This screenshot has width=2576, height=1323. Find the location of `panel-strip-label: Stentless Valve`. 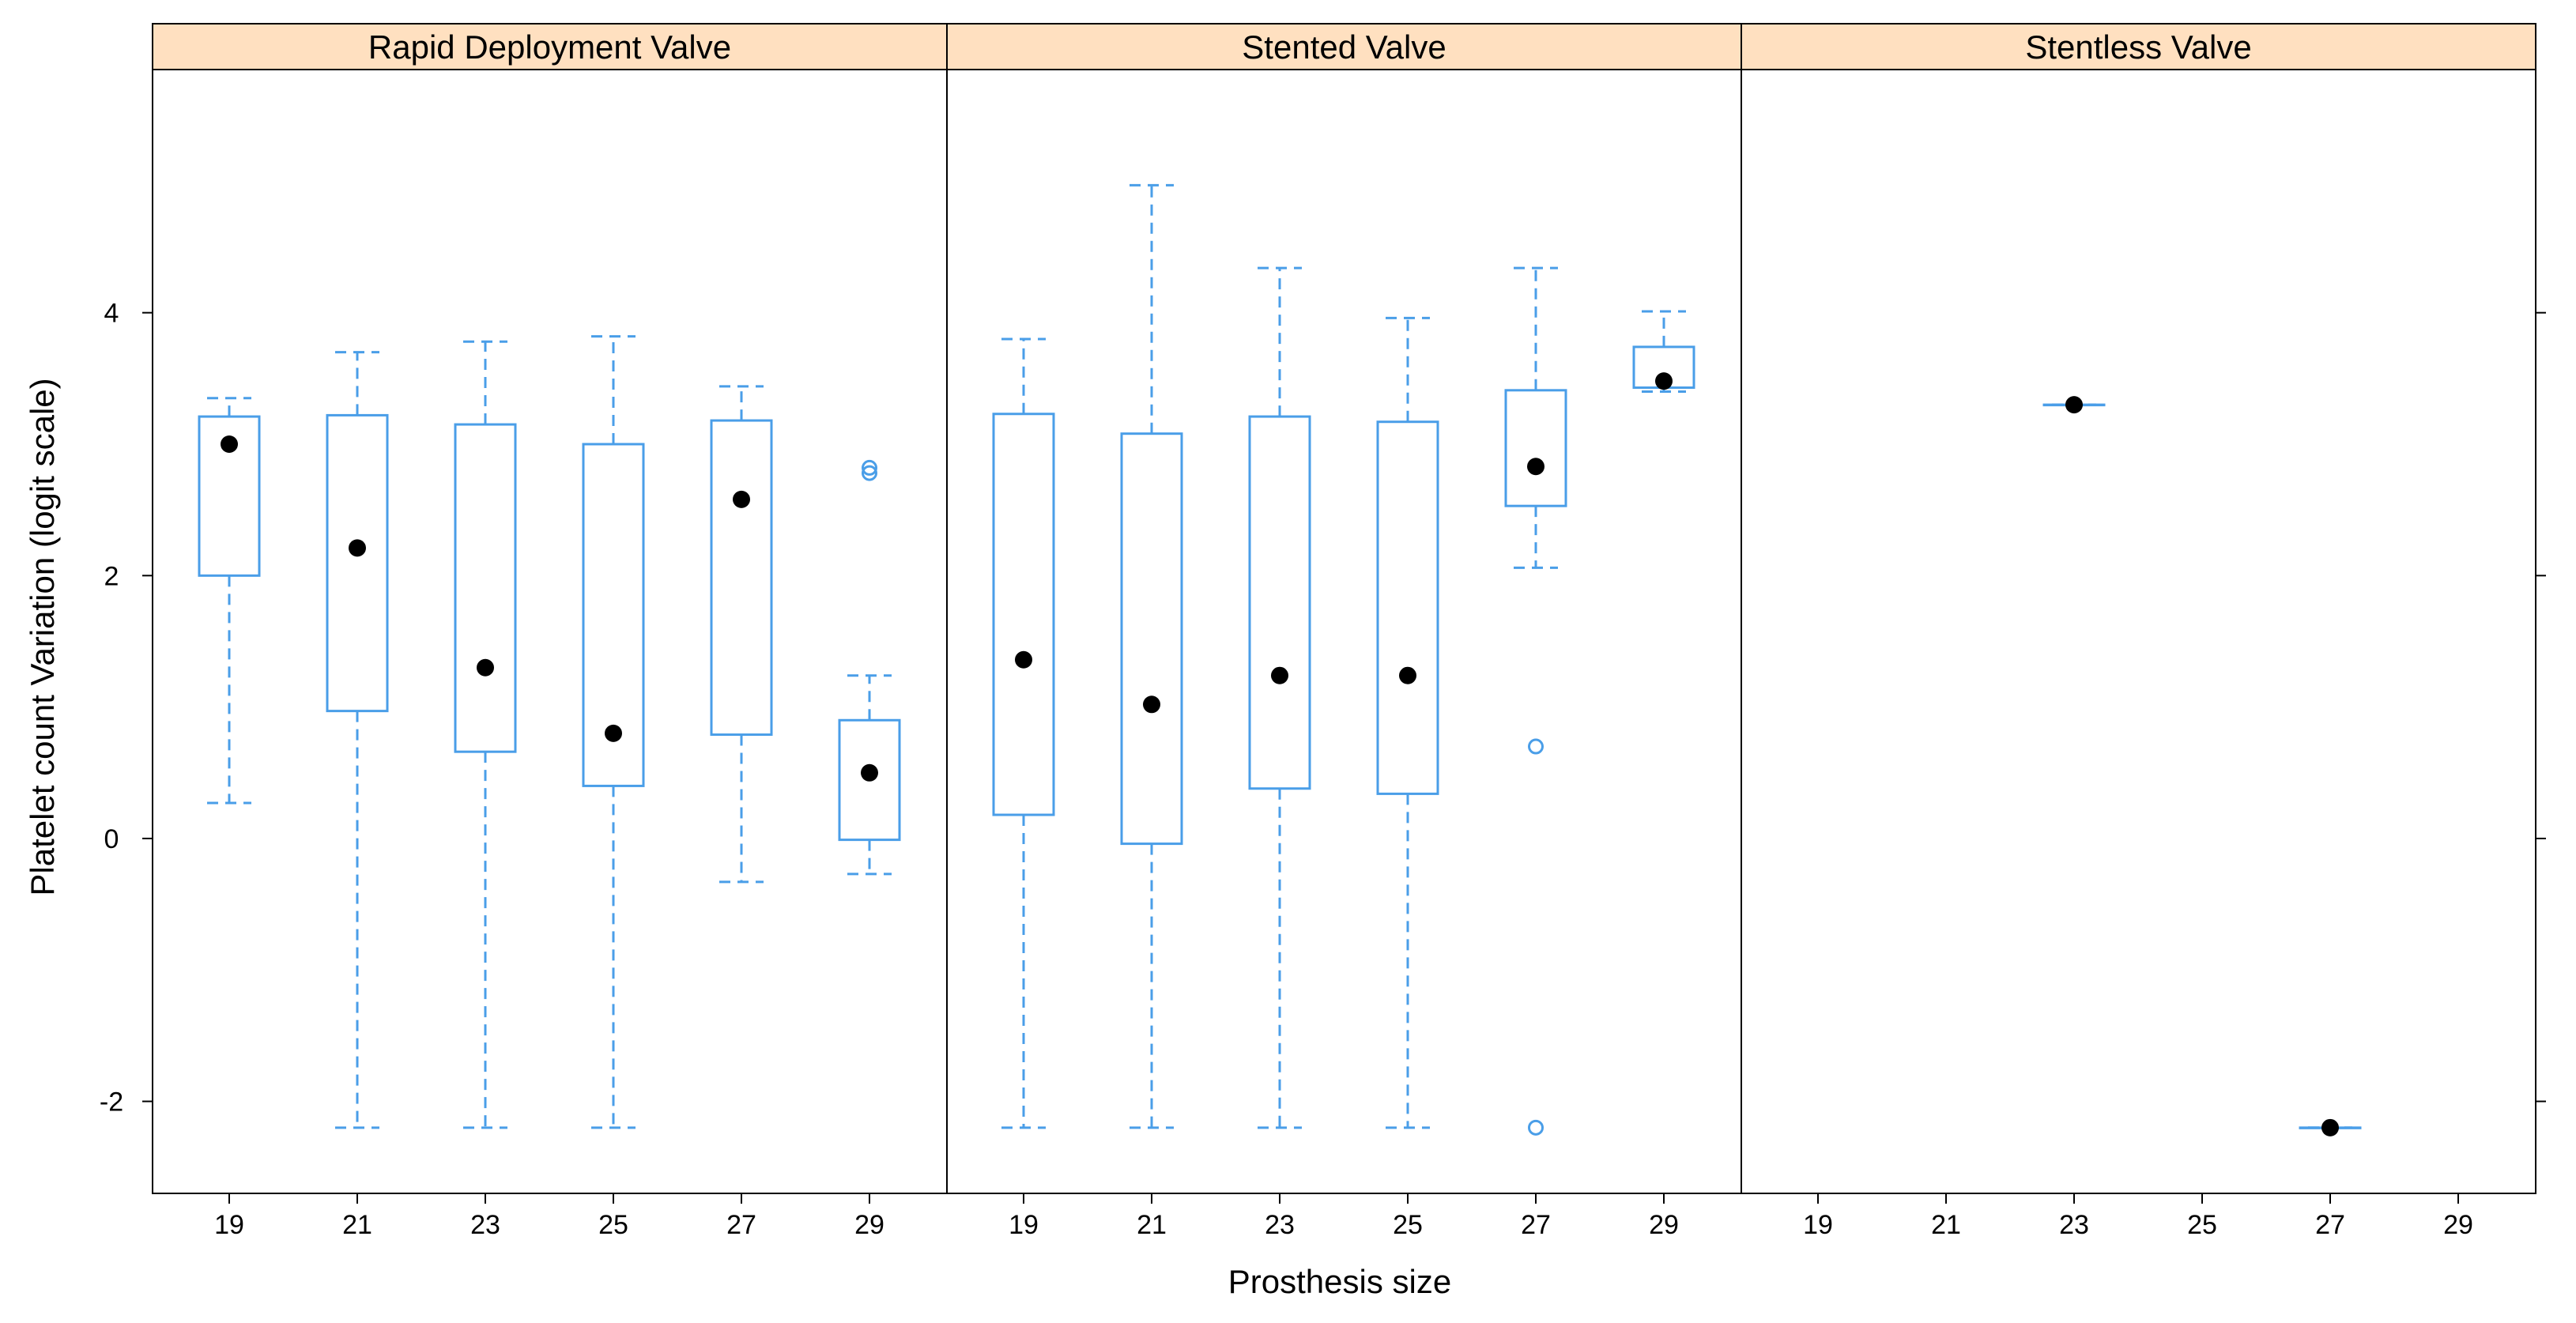

panel-strip-label: Stentless Valve is located at coordinates (2138, 47).